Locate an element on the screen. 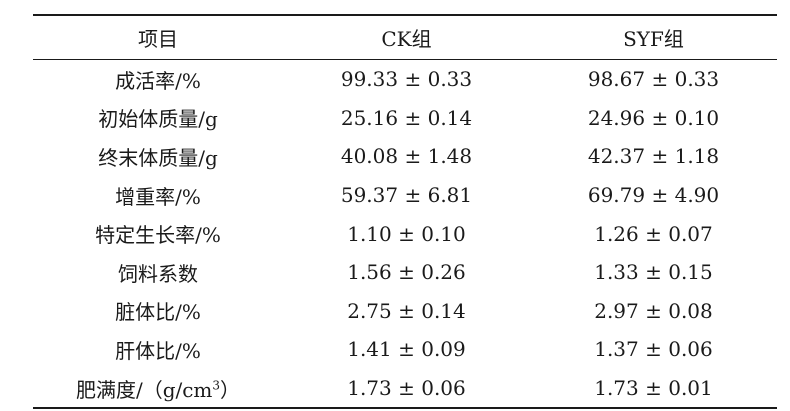  ck-value: 2.75 ± 0.14 is located at coordinates (406, 310).